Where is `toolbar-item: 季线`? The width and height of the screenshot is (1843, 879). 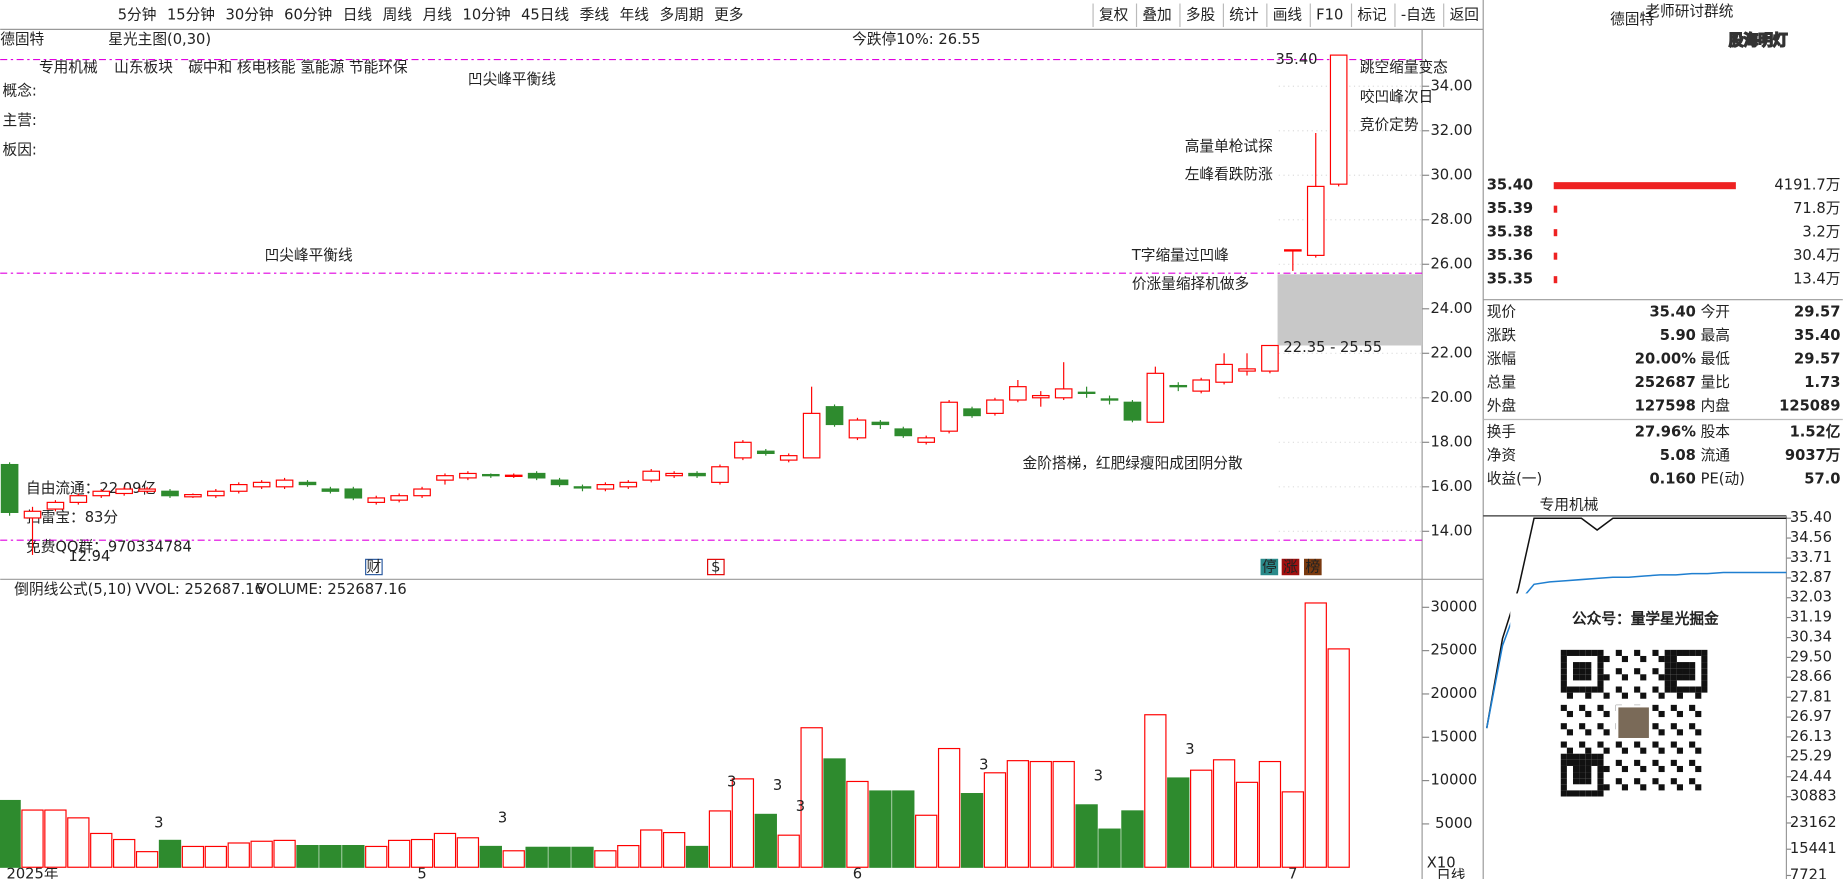 toolbar-item: 季线 is located at coordinates (595, 14).